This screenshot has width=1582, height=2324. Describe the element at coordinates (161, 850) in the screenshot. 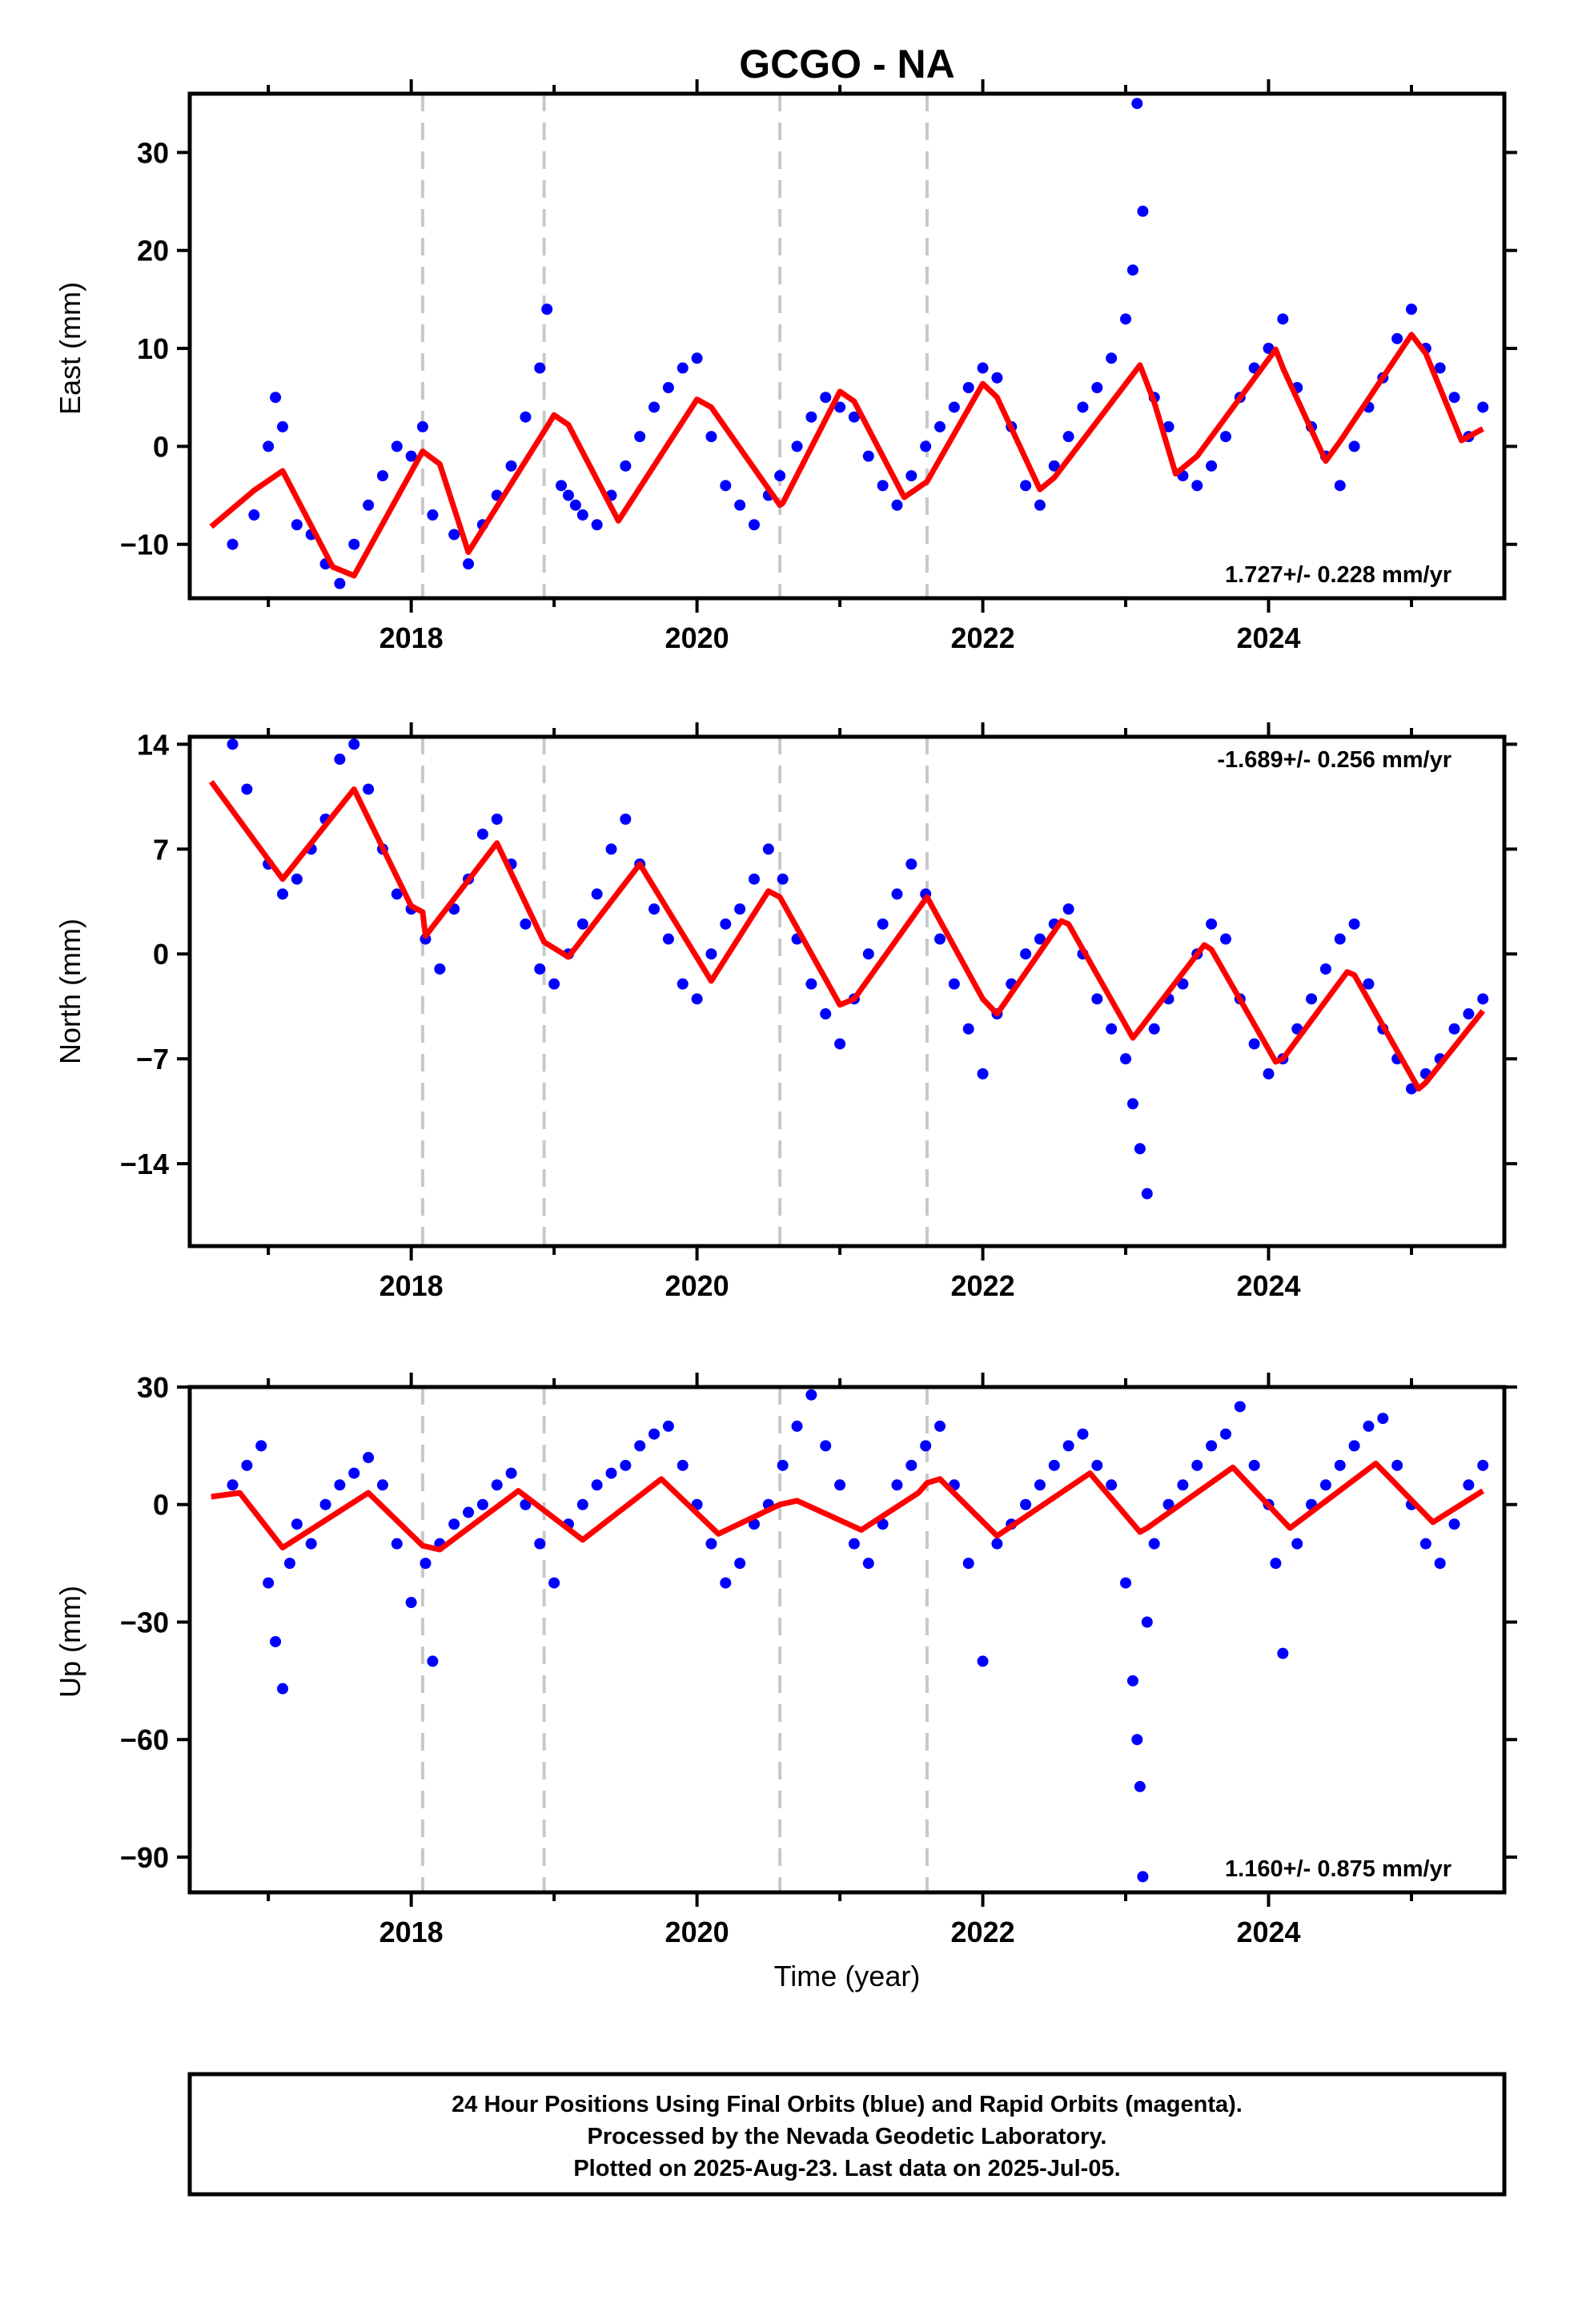

I see `north-ytick-label: 7` at that location.